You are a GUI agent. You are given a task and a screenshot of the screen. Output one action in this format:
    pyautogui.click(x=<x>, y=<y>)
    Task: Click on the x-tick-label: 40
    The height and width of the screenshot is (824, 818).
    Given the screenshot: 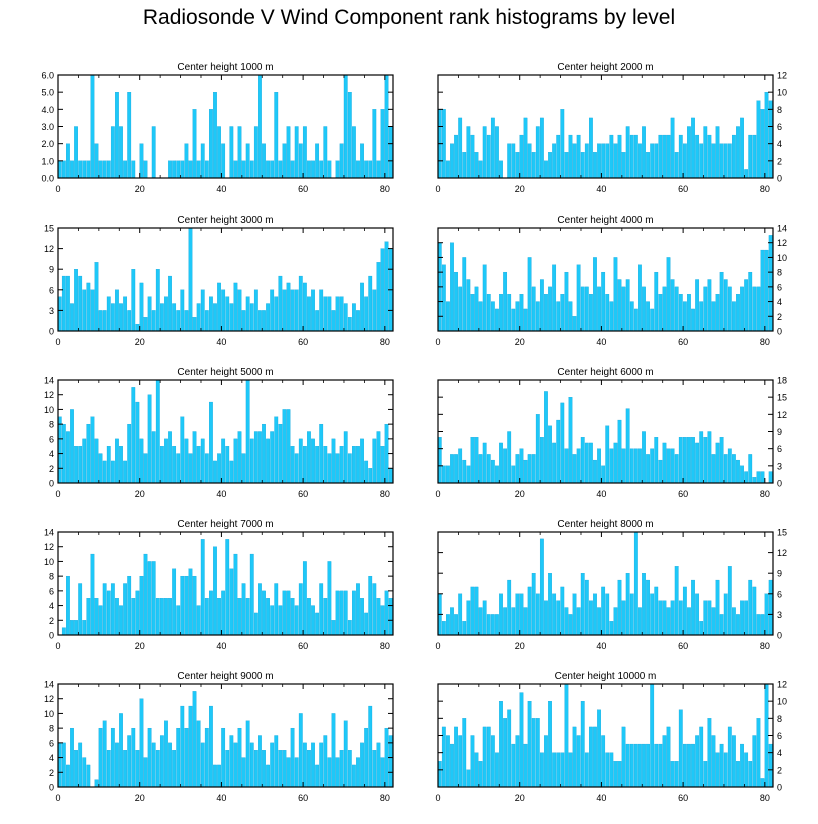 What is the action you would take?
    pyautogui.click(x=601, y=494)
    